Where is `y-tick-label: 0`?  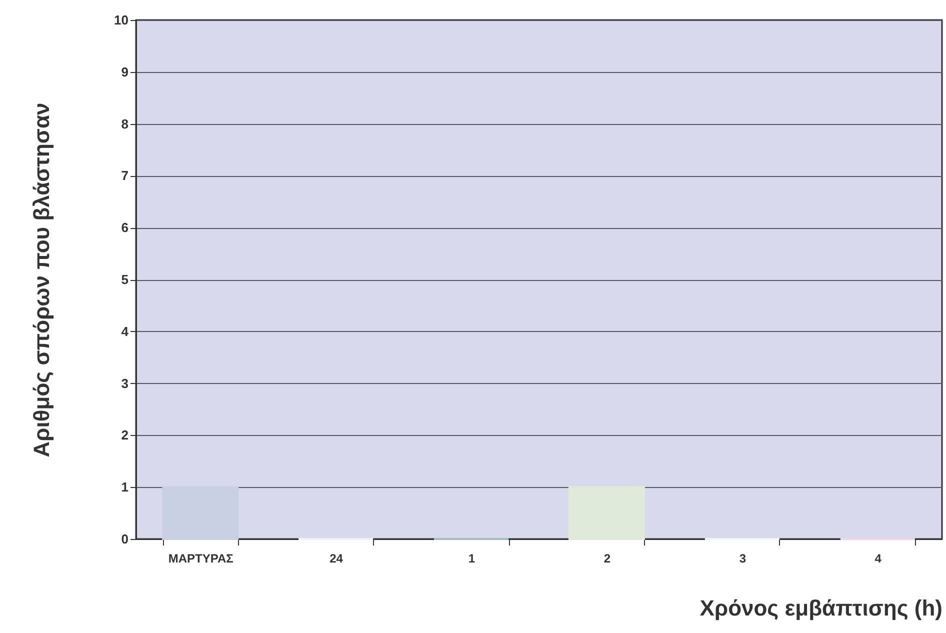 y-tick-label: 0 is located at coordinates (124, 539).